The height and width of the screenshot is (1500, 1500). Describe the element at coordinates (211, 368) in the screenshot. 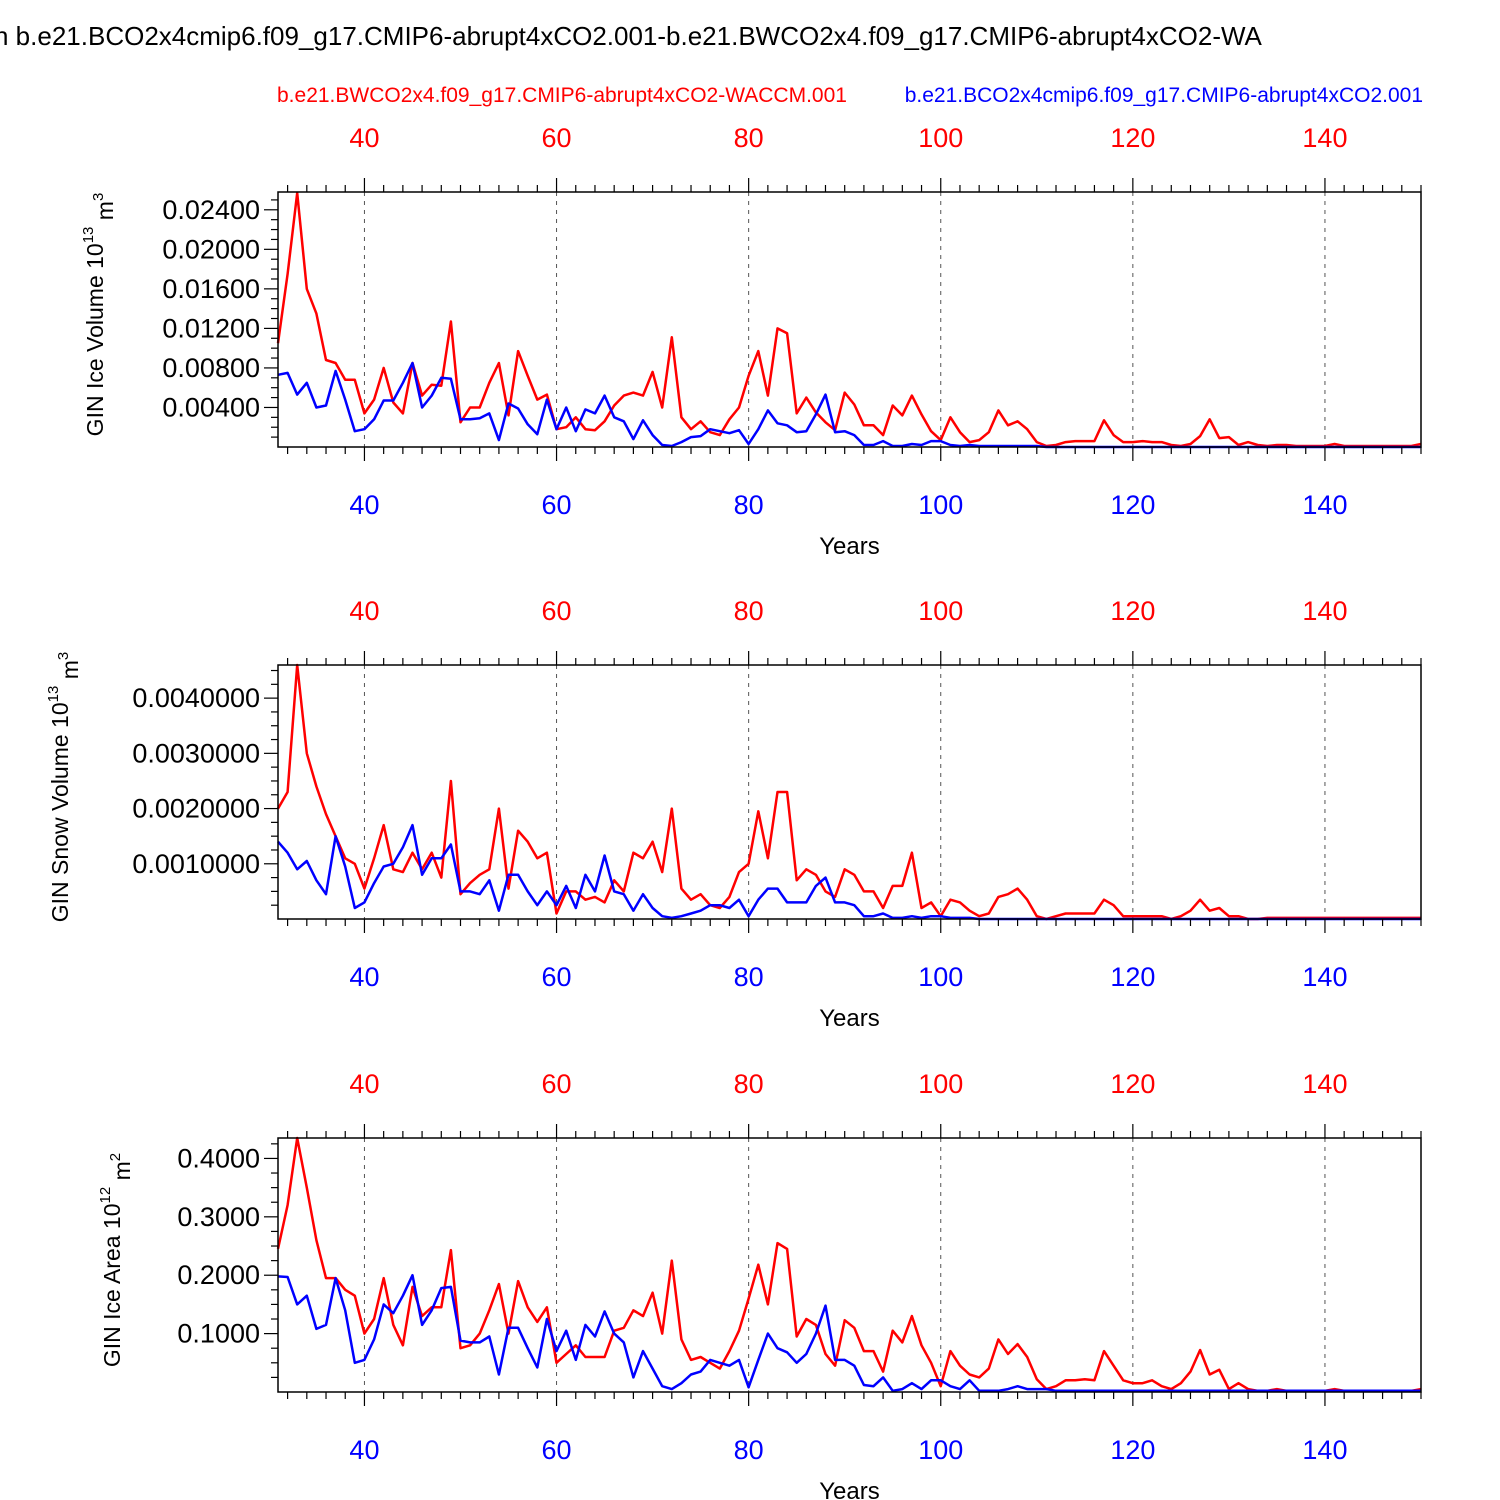

I see `y-tick-label: 0.00800` at that location.